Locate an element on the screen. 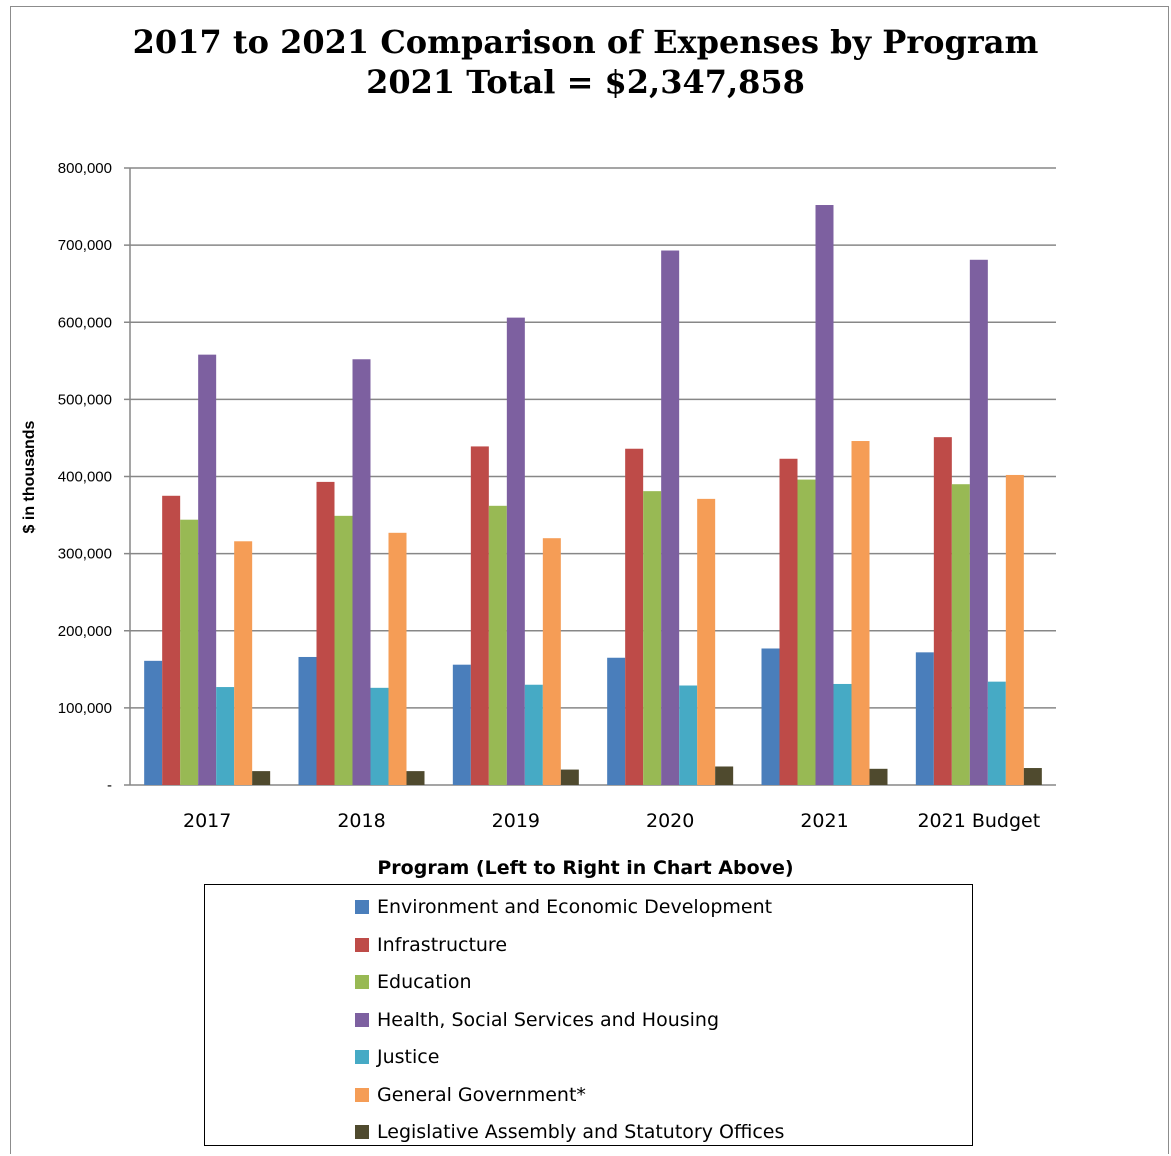 The height and width of the screenshot is (1156, 1171). legend-item: Justice is located at coordinates (397, 1057).